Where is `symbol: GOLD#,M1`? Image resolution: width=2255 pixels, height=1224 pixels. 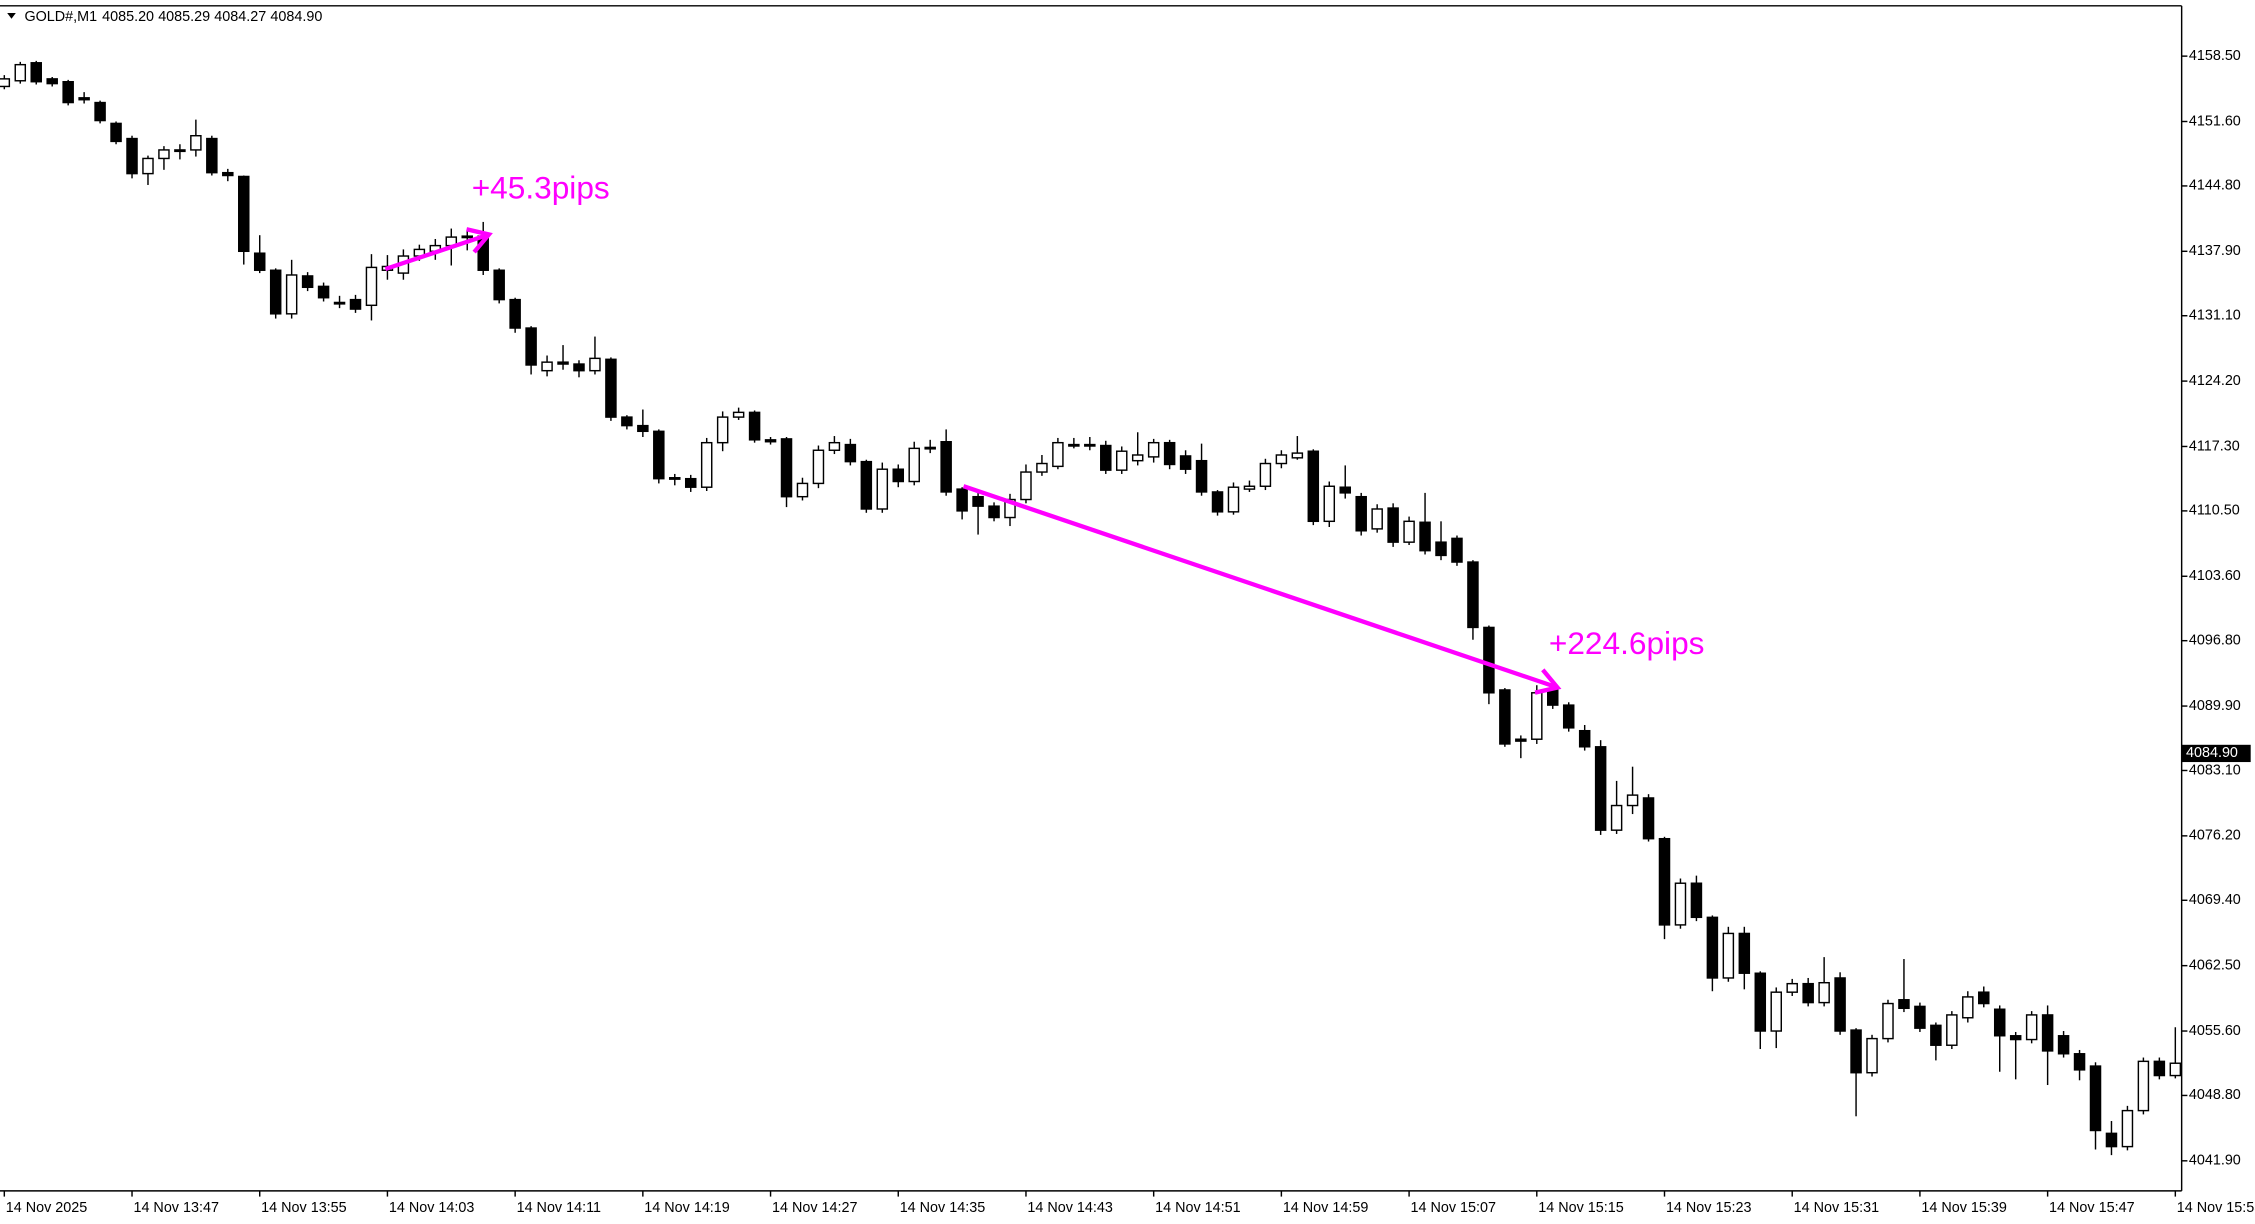
symbol: GOLD#,M1 is located at coordinates (60, 17).